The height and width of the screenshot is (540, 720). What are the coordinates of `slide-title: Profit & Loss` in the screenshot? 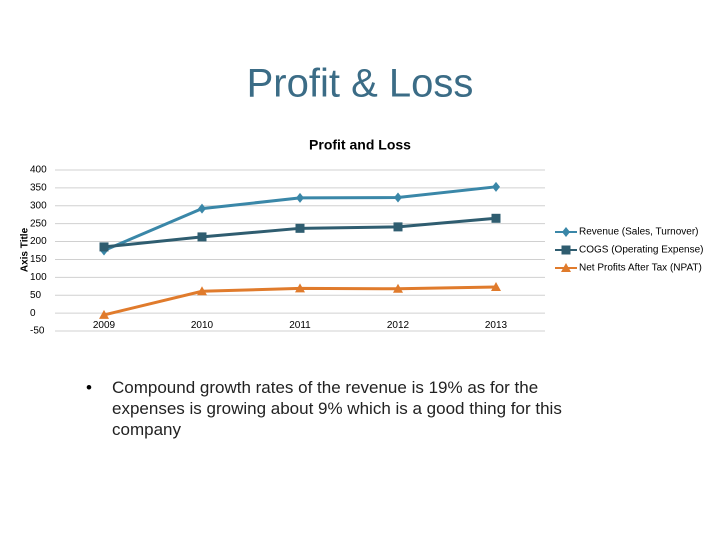 It's located at (360, 84).